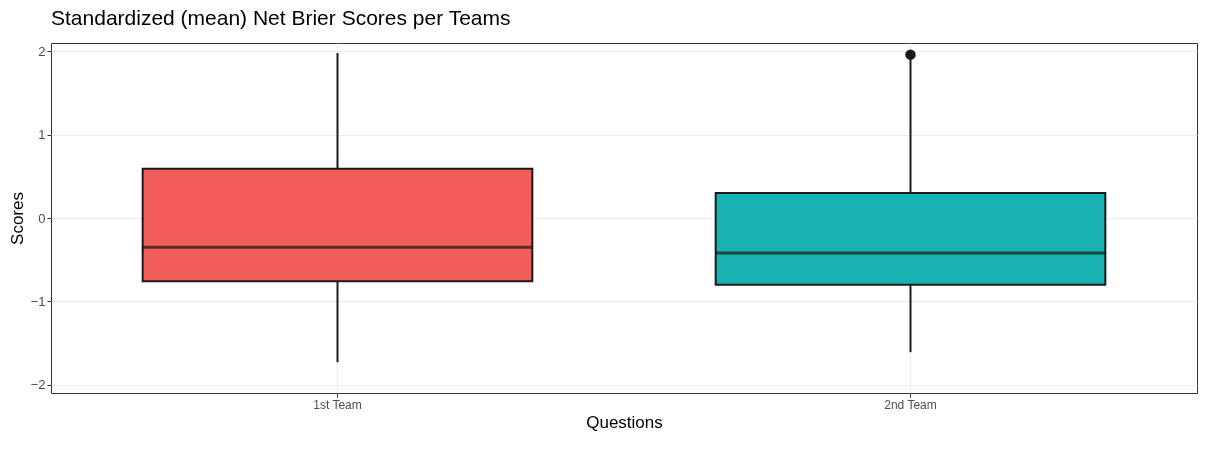 Image resolution: width=1218 pixels, height=471 pixels. Describe the element at coordinates (910, 404) in the screenshot. I see `x-tick-label: 2nd Team` at that location.